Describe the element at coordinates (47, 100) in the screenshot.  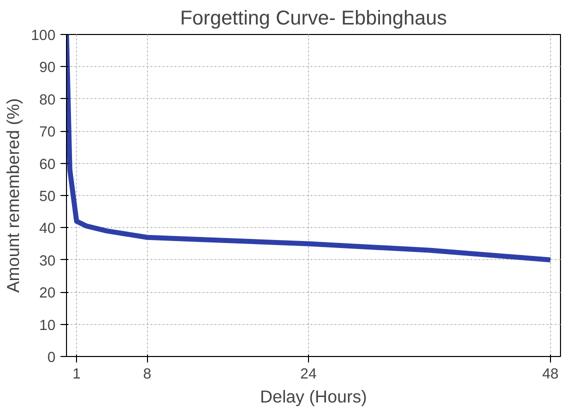
I see `y-tick-label: 80` at that location.